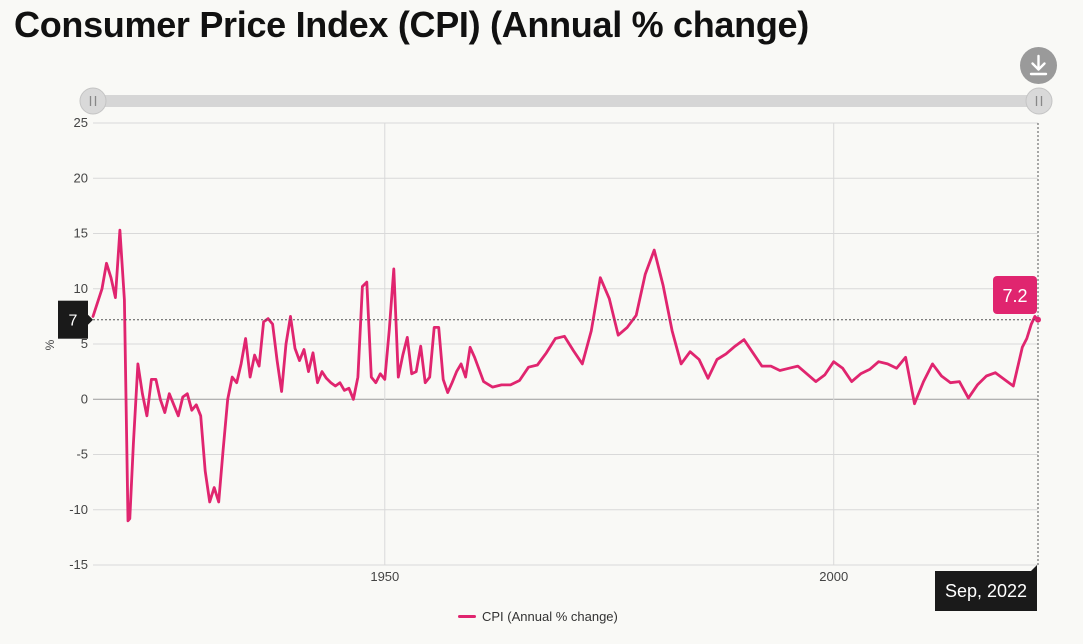  Describe the element at coordinates (1039, 101) in the screenshot. I see `slider-right-handle` at that location.